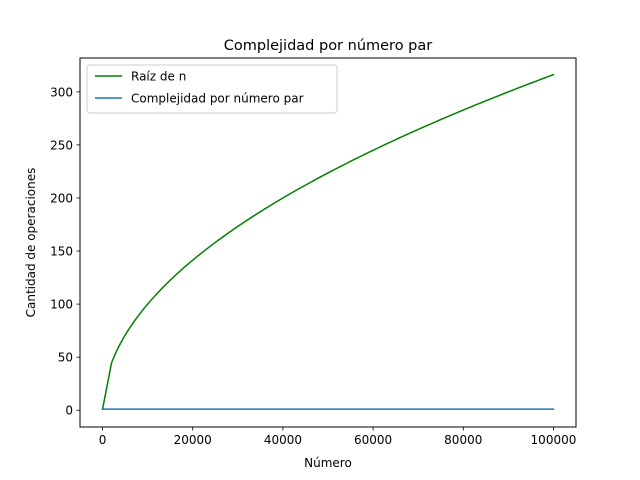  What do you see at coordinates (61, 145) in the screenshot?
I see `y-tick-label: 250` at bounding box center [61, 145].